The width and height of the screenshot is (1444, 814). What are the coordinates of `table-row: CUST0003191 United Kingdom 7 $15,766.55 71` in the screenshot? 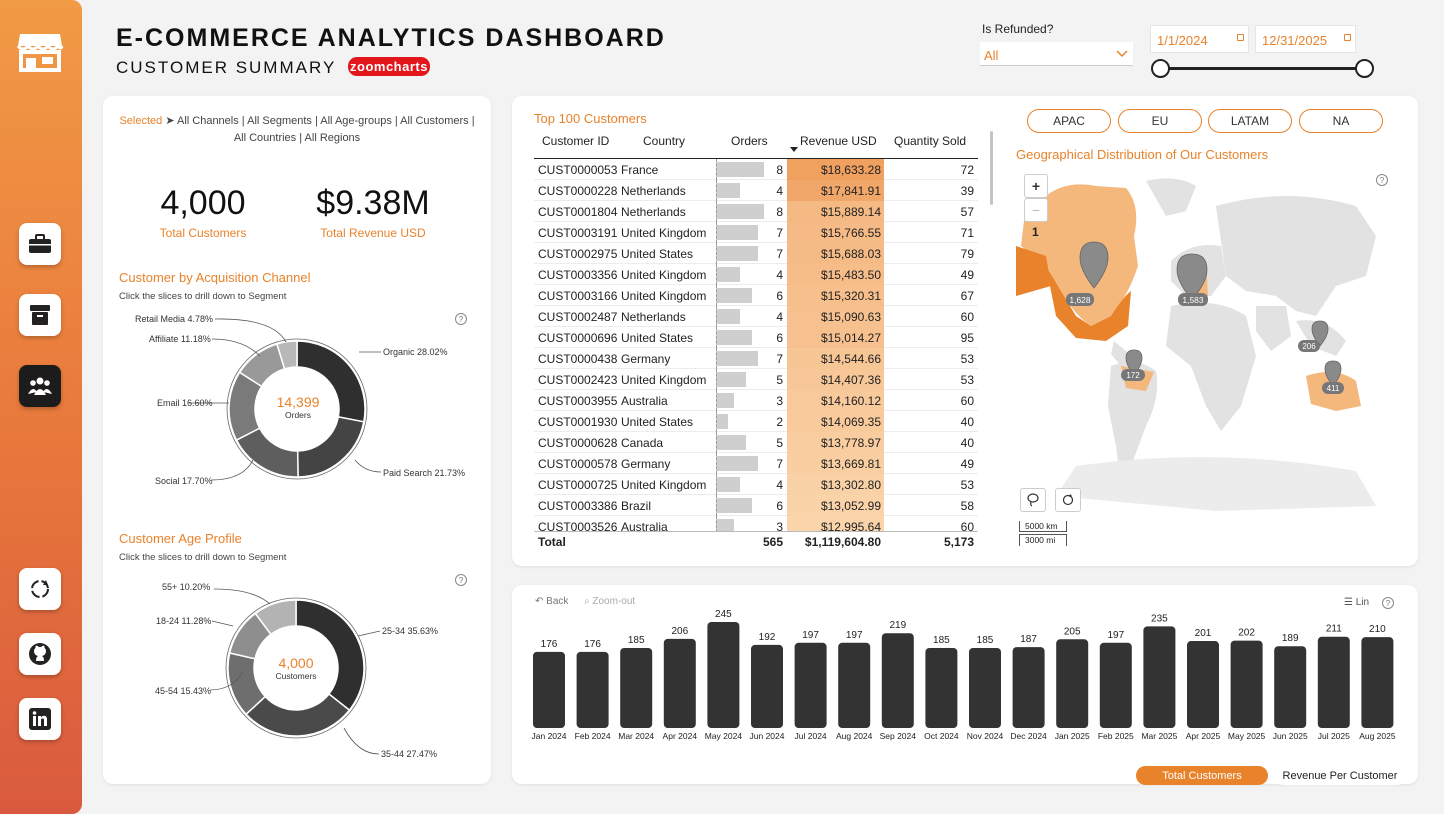 It's located at (756, 232).